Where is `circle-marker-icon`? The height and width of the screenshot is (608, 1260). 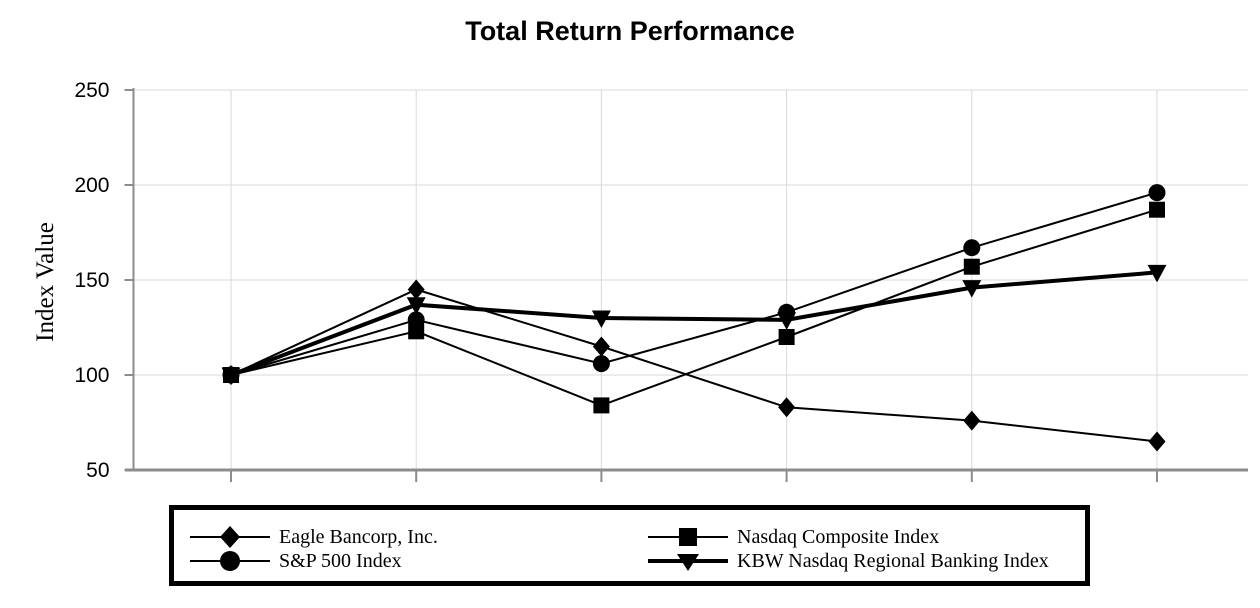
circle-marker-icon is located at coordinates (230, 561).